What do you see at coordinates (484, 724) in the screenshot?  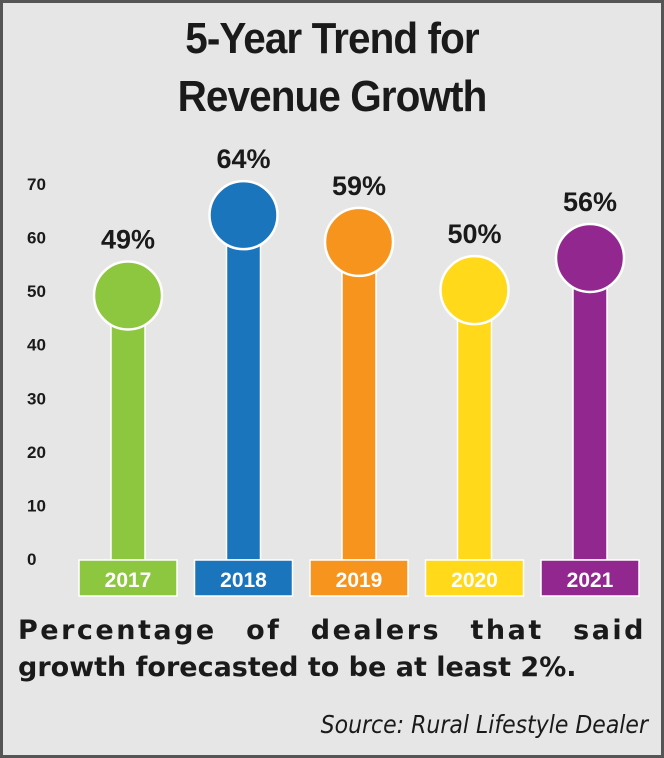 I see `source-note: Source: Rural Lifestyle Dealer` at bounding box center [484, 724].